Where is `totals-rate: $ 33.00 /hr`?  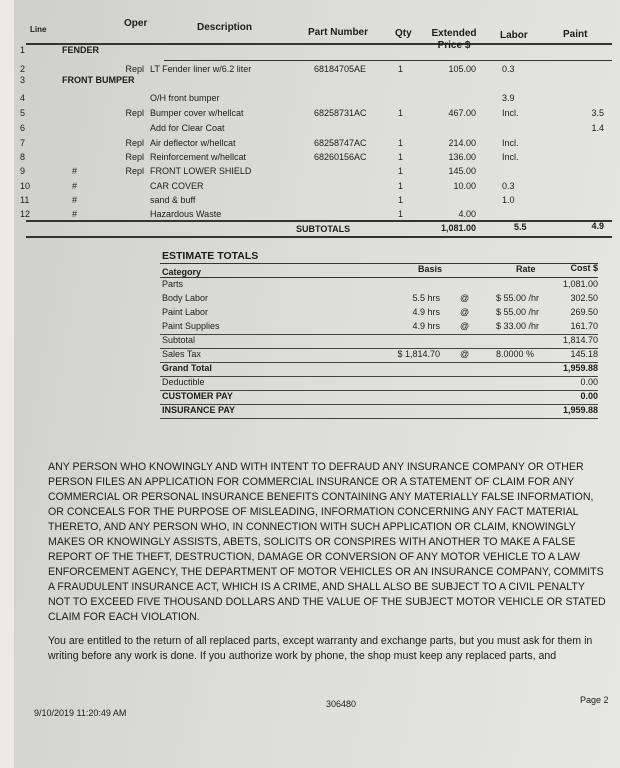
totals-rate: $ 33.00 /hr is located at coordinates (518, 326).